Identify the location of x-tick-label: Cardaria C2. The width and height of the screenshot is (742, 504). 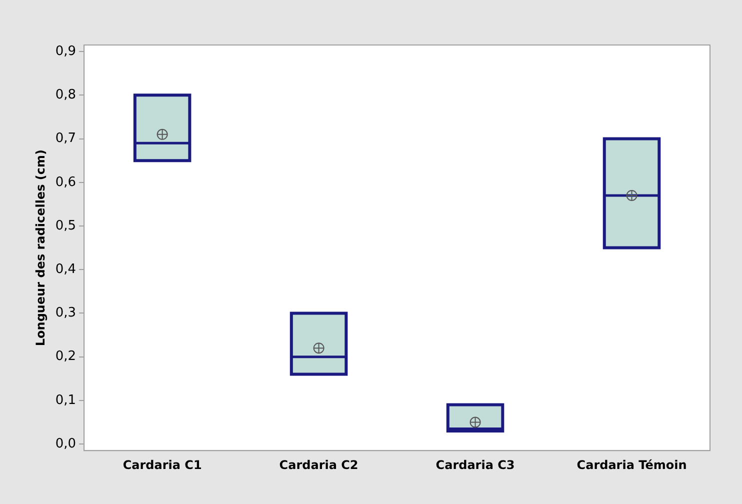
(318, 465).